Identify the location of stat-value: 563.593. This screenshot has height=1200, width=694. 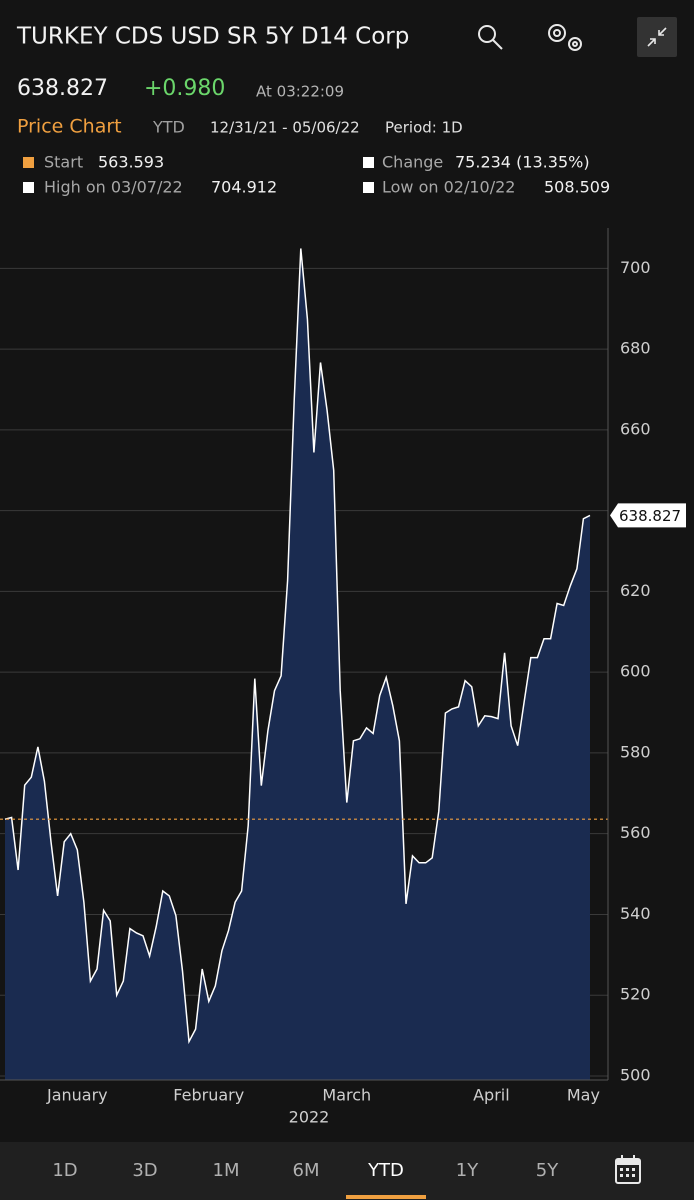
(131, 162).